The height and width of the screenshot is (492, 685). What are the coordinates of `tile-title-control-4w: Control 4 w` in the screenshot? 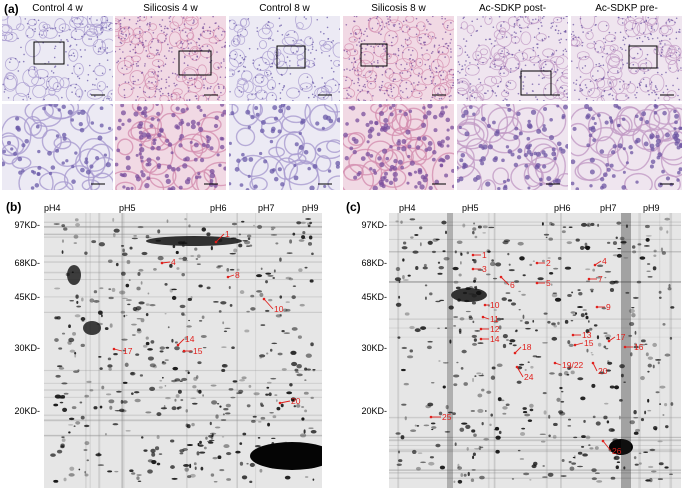 It's located at (57, 8).